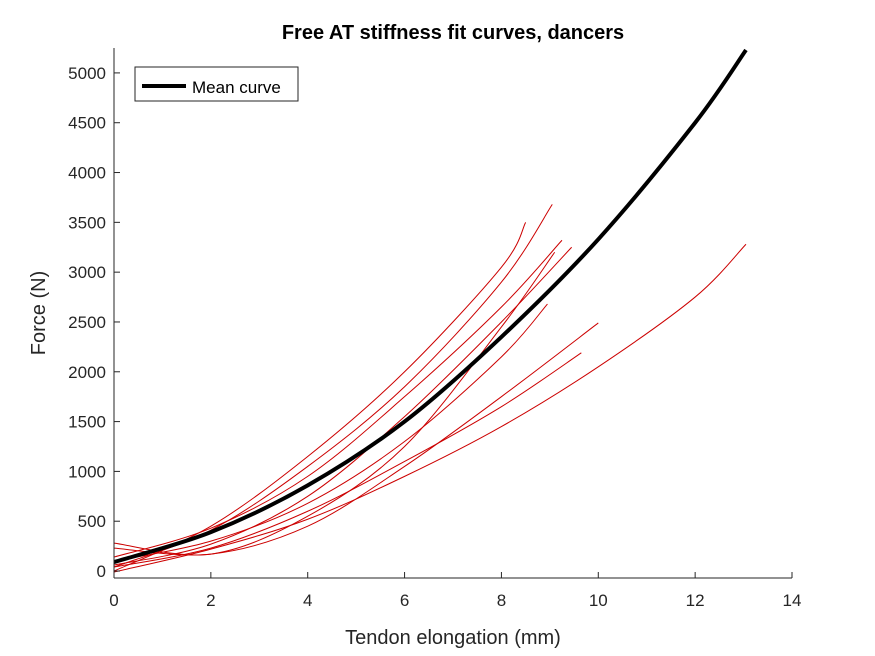  Describe the element at coordinates (87, 73) in the screenshot. I see `y-tick-label: 5000` at that location.